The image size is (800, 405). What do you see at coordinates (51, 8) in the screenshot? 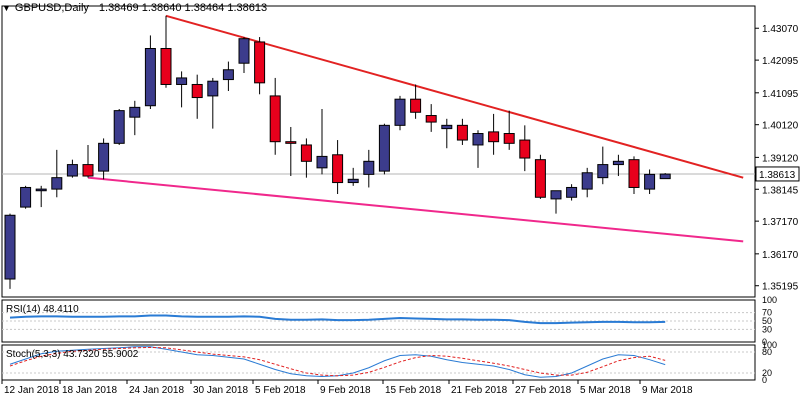
I see `symbol-label: GBPUSD,Daily` at bounding box center [51, 8].